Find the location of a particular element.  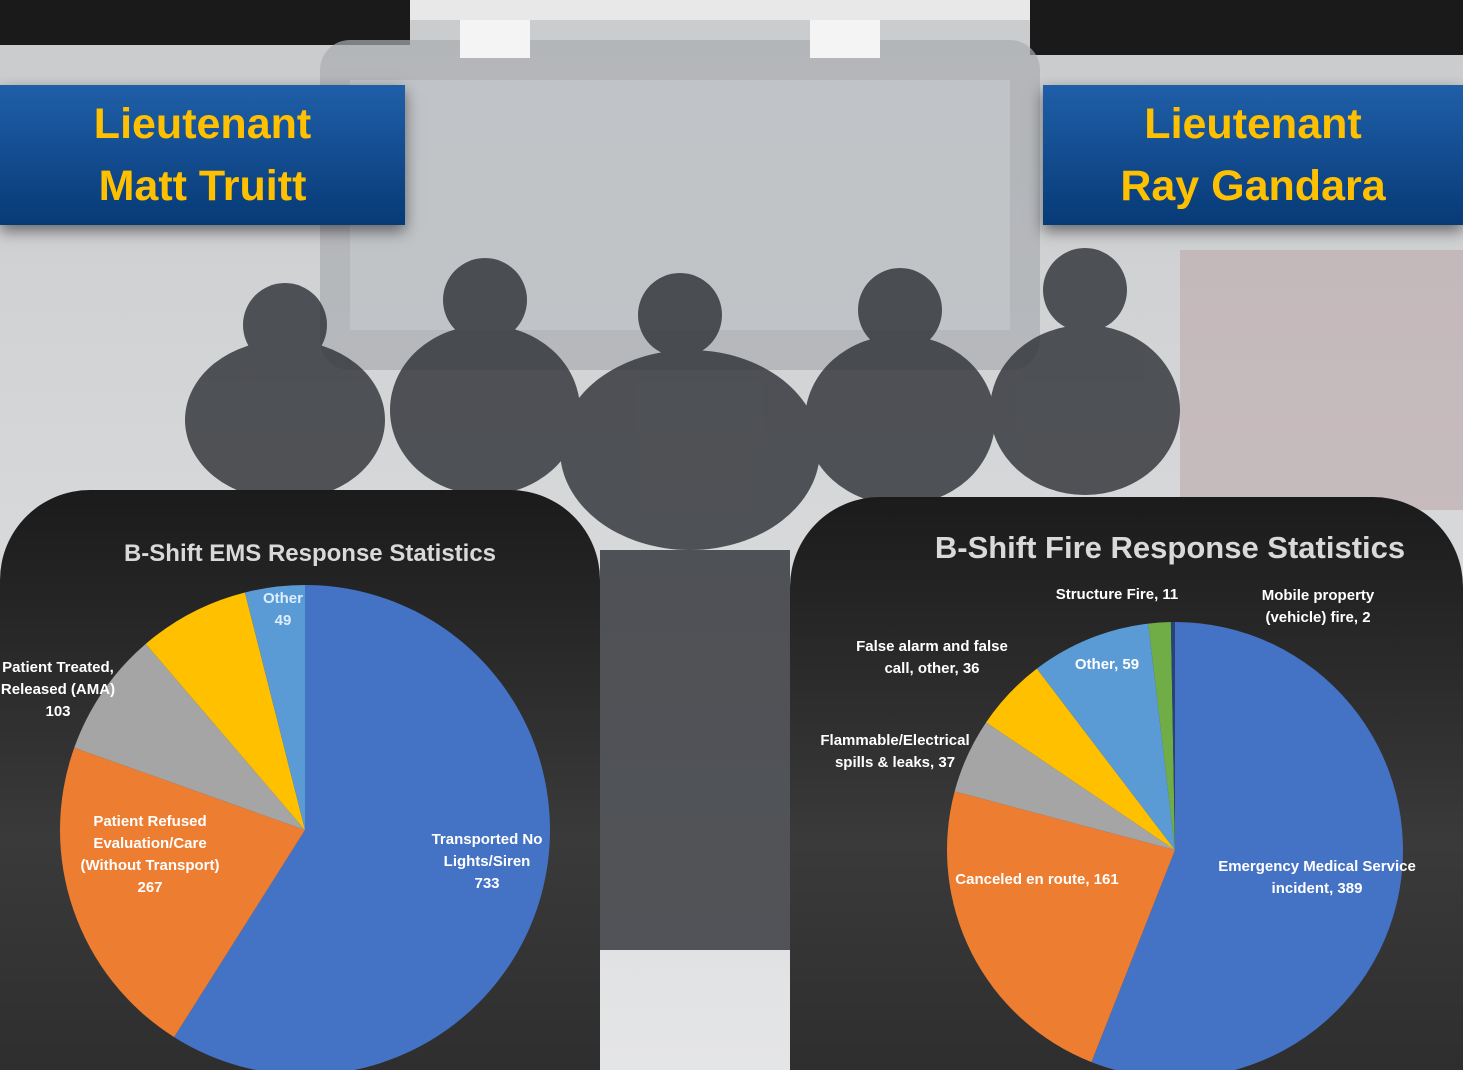

label-category: Mobile property (vehicle) fire is located at coordinates (1318, 606).